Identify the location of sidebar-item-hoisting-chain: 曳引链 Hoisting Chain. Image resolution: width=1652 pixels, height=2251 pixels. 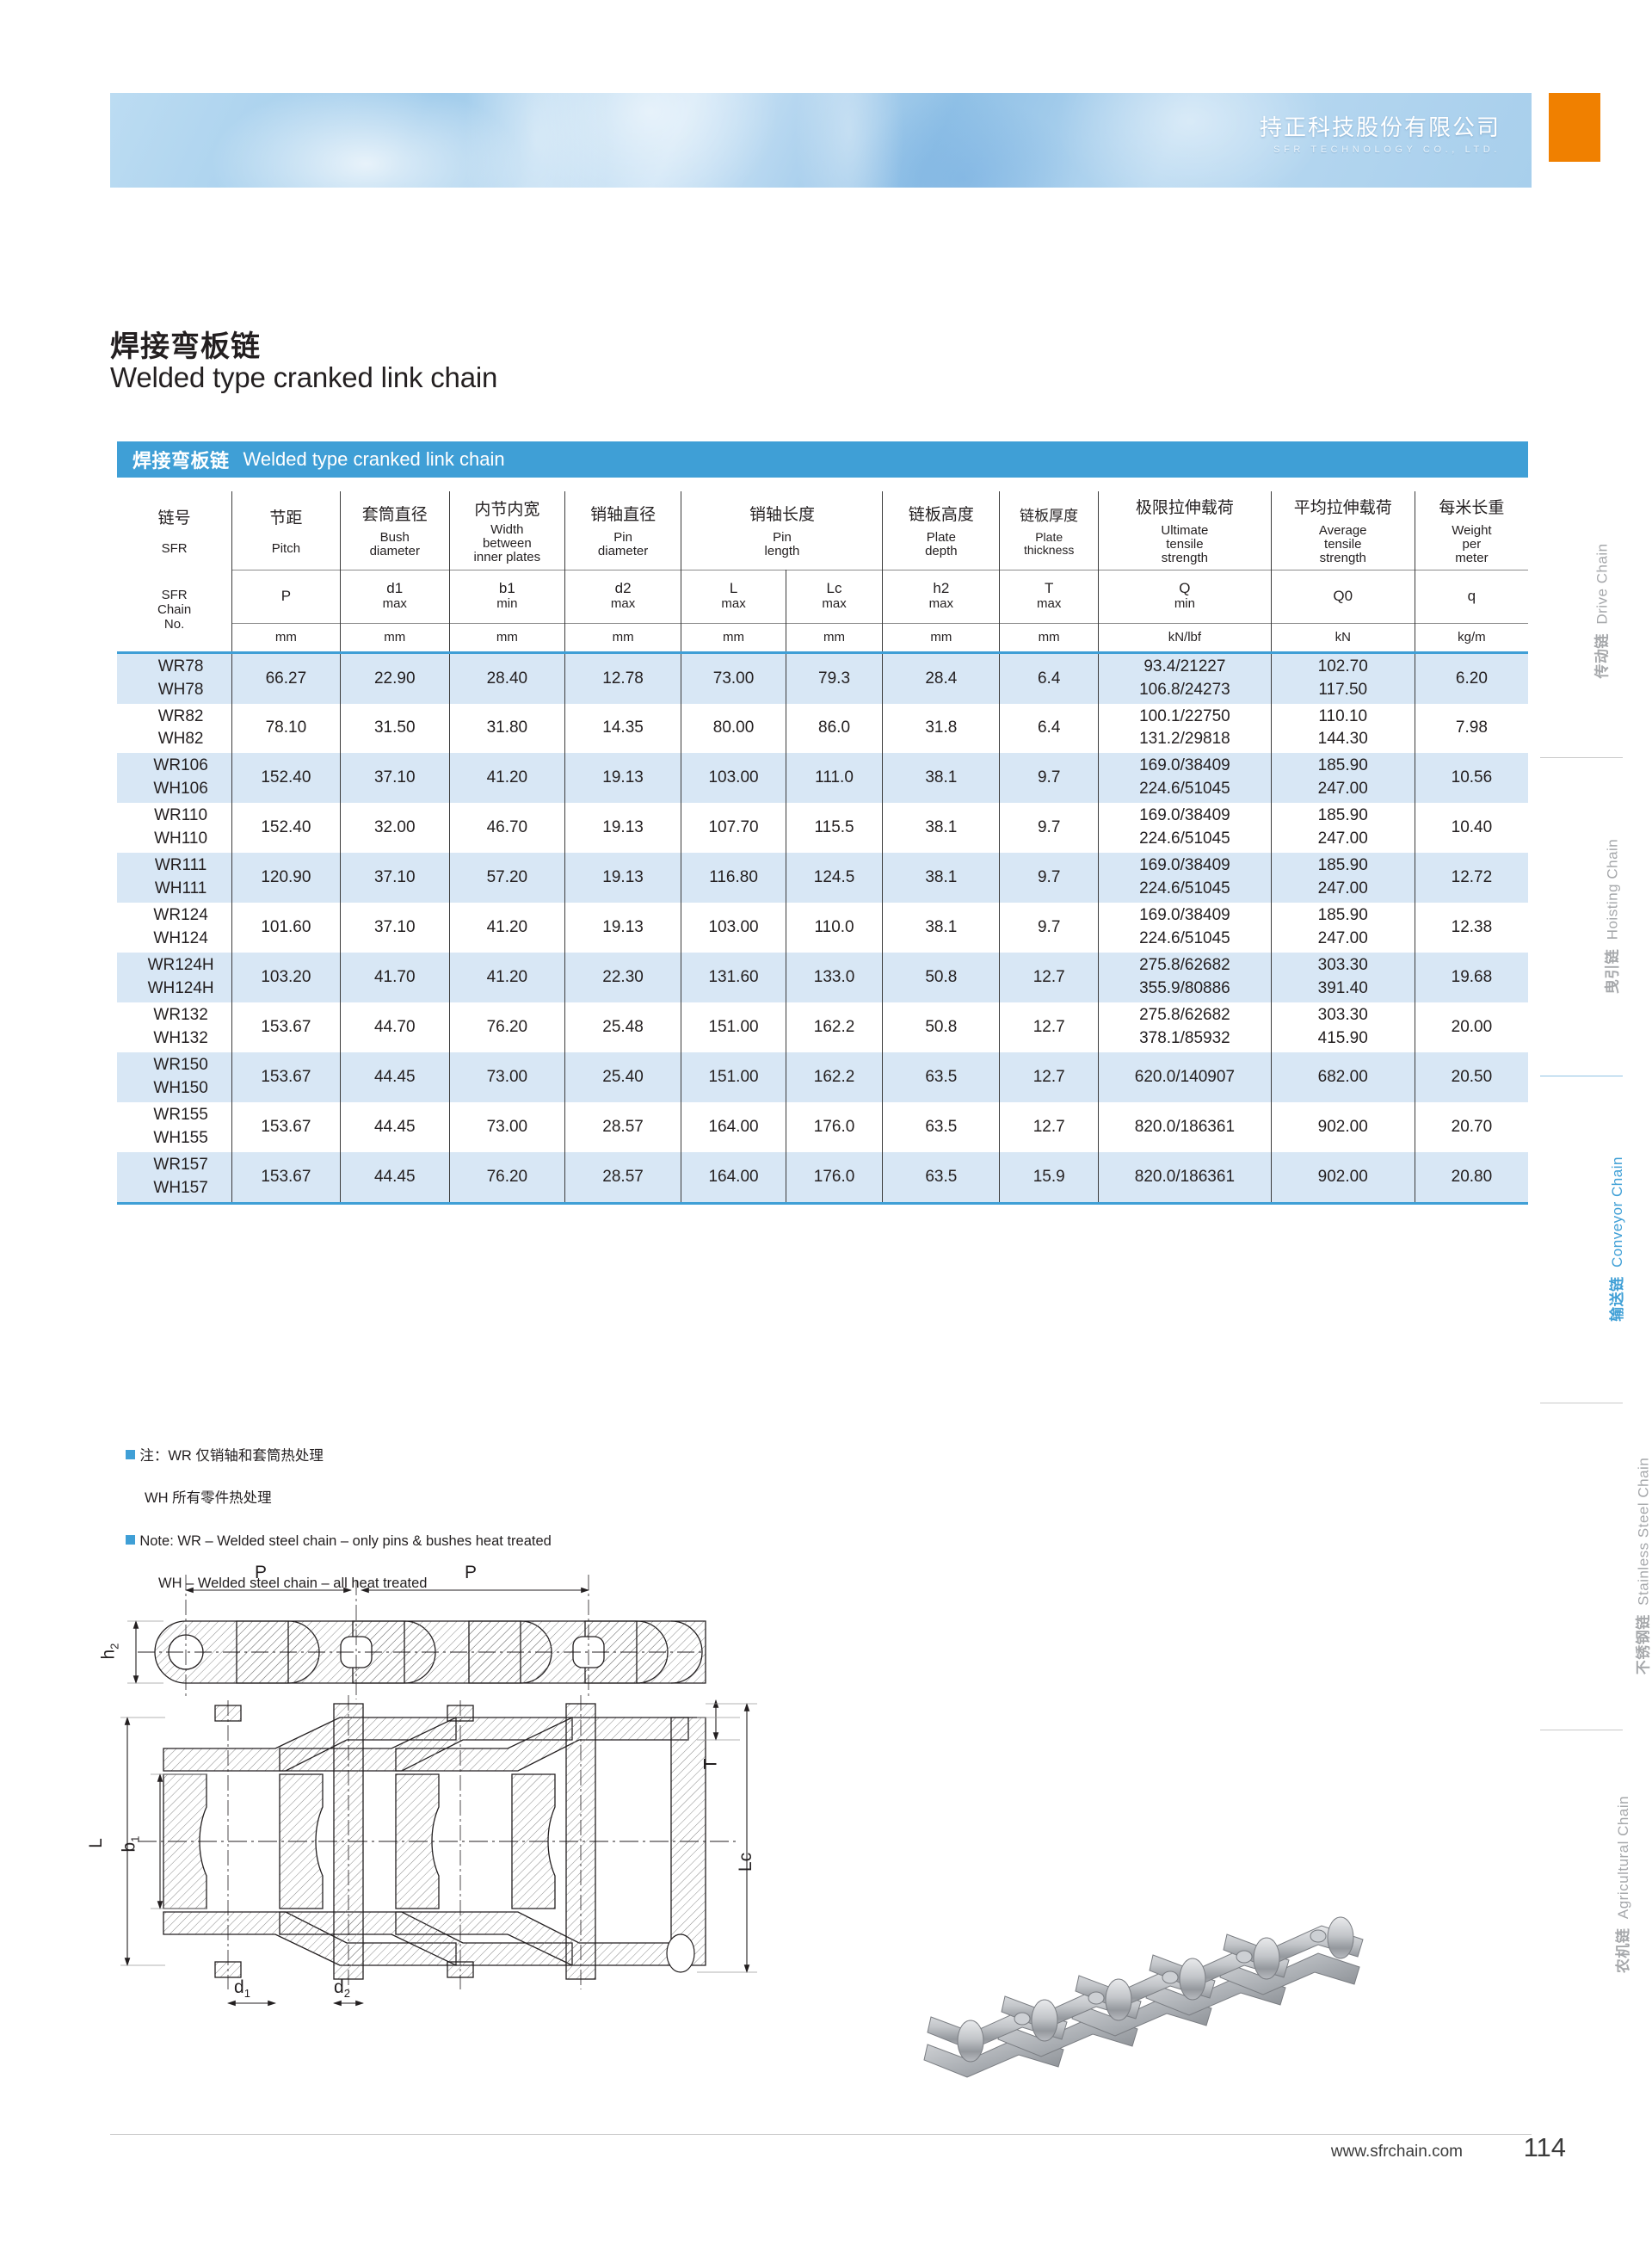
(1612, 916).